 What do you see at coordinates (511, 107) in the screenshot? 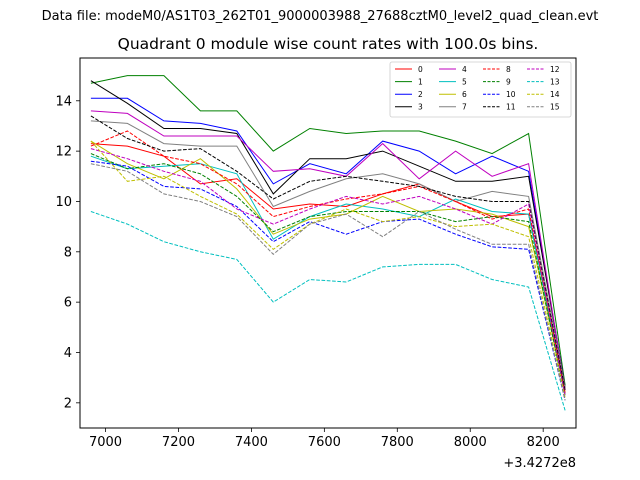
I see `legend-label-11: 11` at bounding box center [511, 107].